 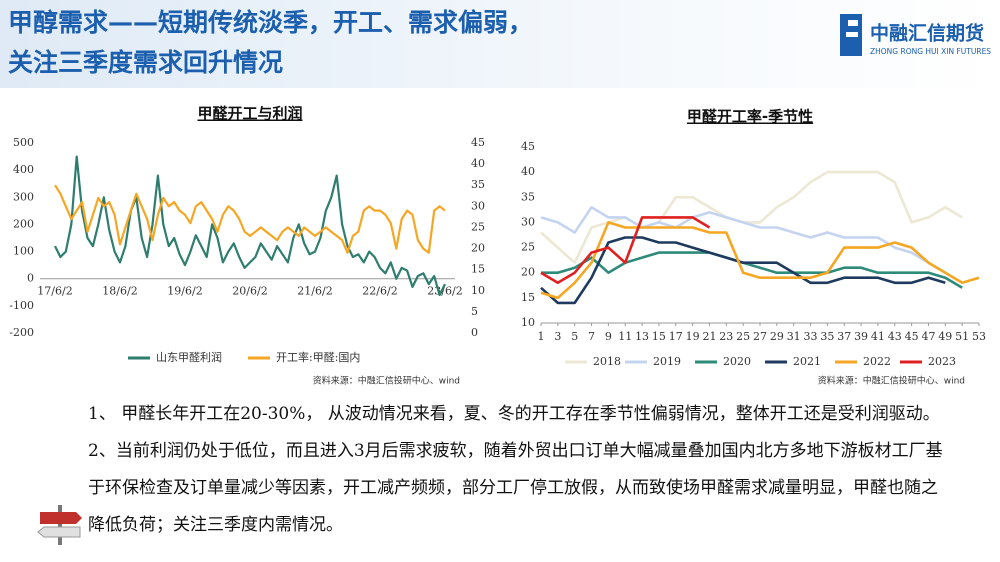 I want to click on y-tick-label: 10, so click(x=528, y=322).